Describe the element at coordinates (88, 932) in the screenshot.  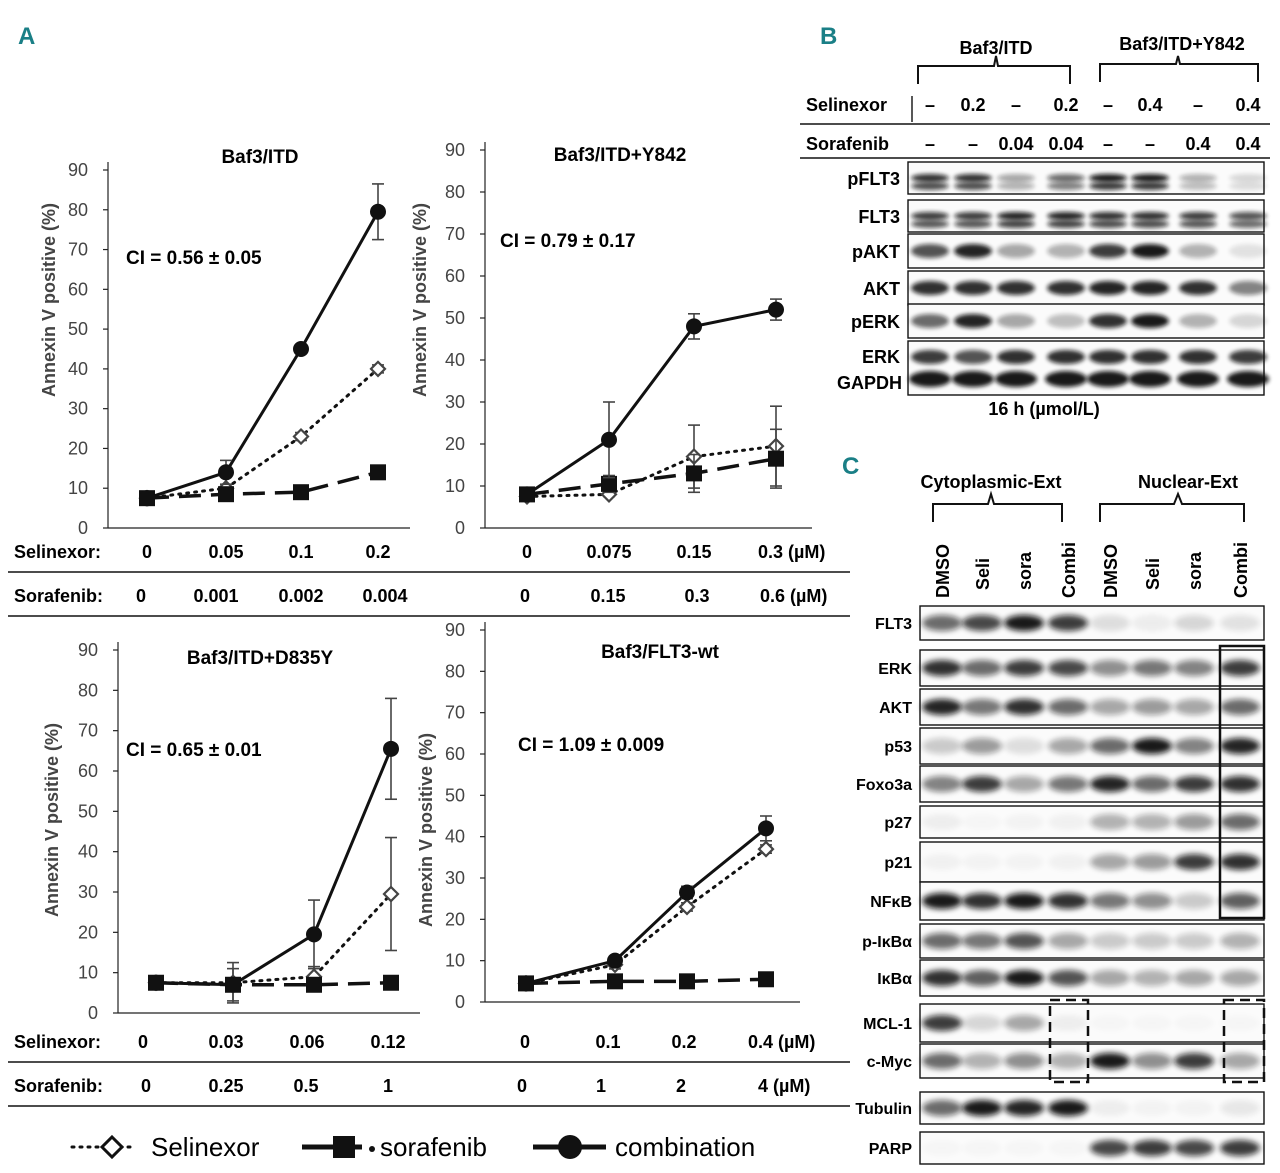
I see `y-tick-label: 20` at that location.